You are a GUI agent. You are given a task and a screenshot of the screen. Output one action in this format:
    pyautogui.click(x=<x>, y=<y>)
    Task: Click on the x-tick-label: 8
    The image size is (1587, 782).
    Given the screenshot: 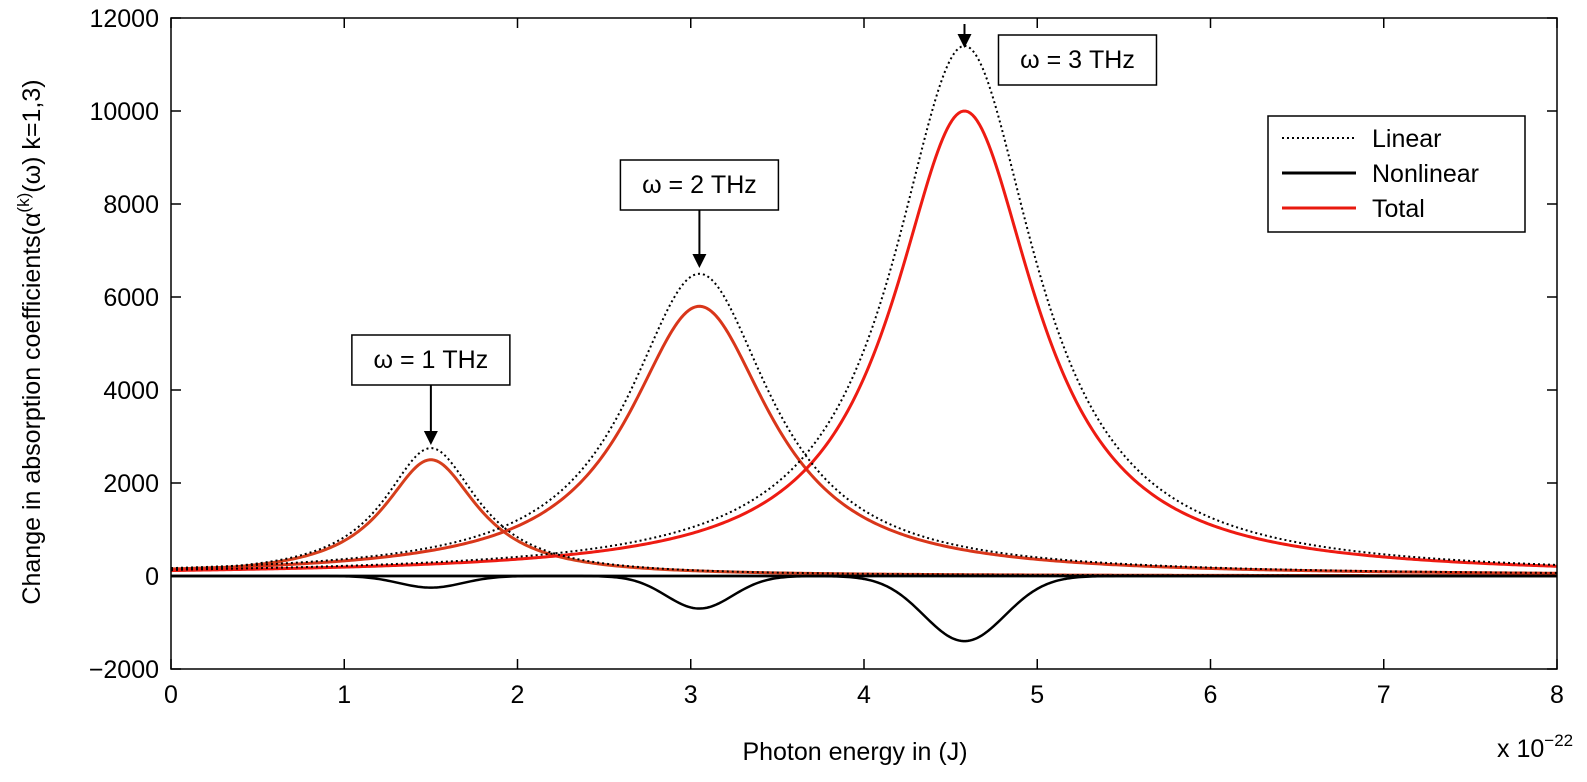 What is the action you would take?
    pyautogui.click(x=1557, y=695)
    